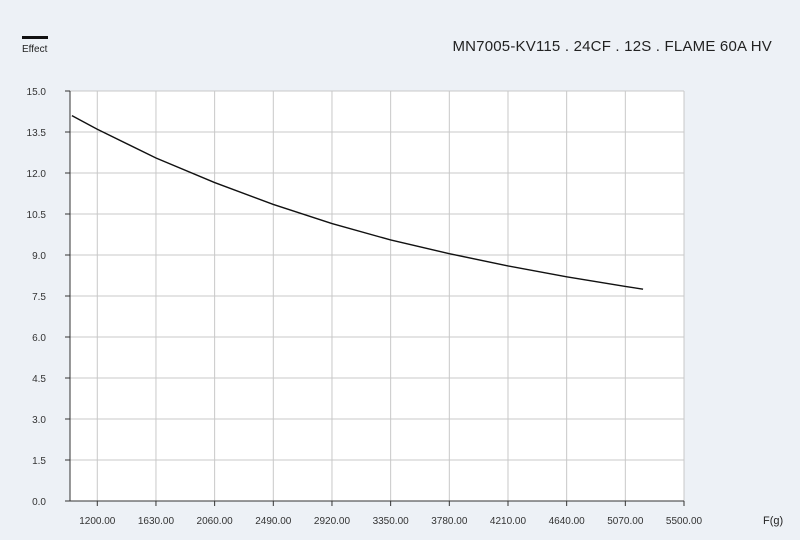 The width and height of the screenshot is (800, 540). Describe the element at coordinates (39, 338) in the screenshot. I see `y-tick-label: 6.0` at that location.